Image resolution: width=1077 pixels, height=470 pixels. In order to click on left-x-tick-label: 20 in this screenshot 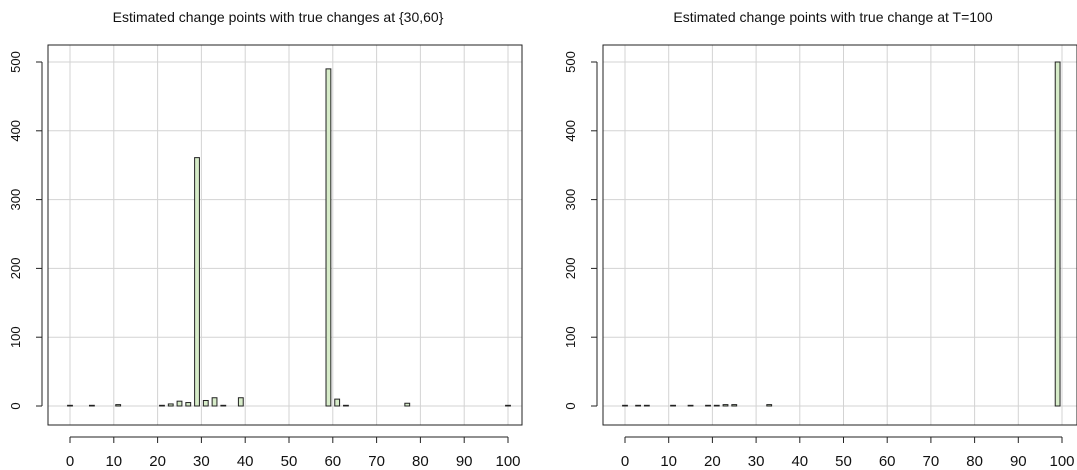, I will do `click(157, 461)`.